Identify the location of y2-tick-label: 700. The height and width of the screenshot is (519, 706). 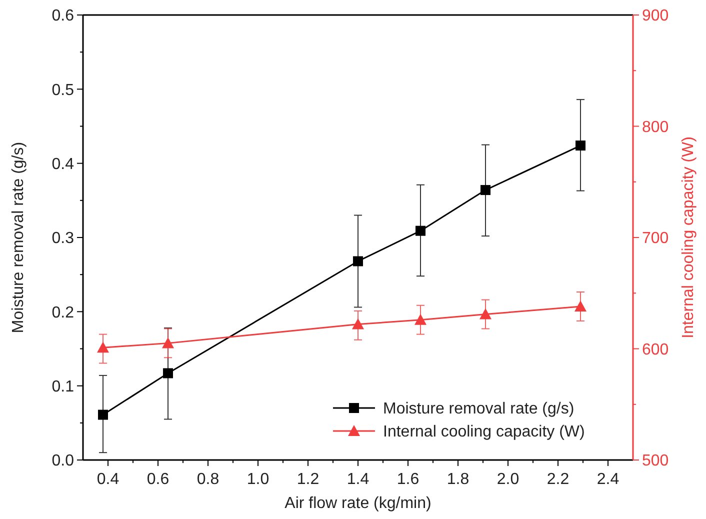
(655, 239).